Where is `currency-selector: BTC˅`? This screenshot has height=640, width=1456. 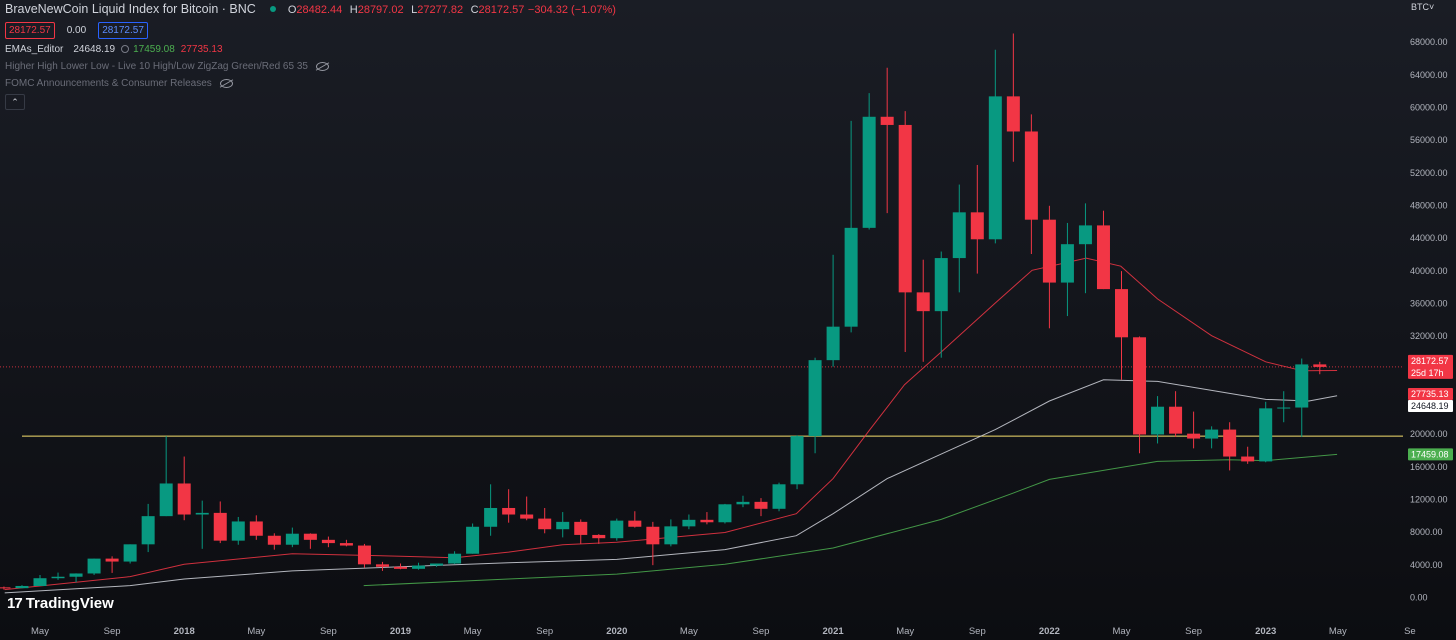 currency-selector: BTC˅ is located at coordinates (1423, 7).